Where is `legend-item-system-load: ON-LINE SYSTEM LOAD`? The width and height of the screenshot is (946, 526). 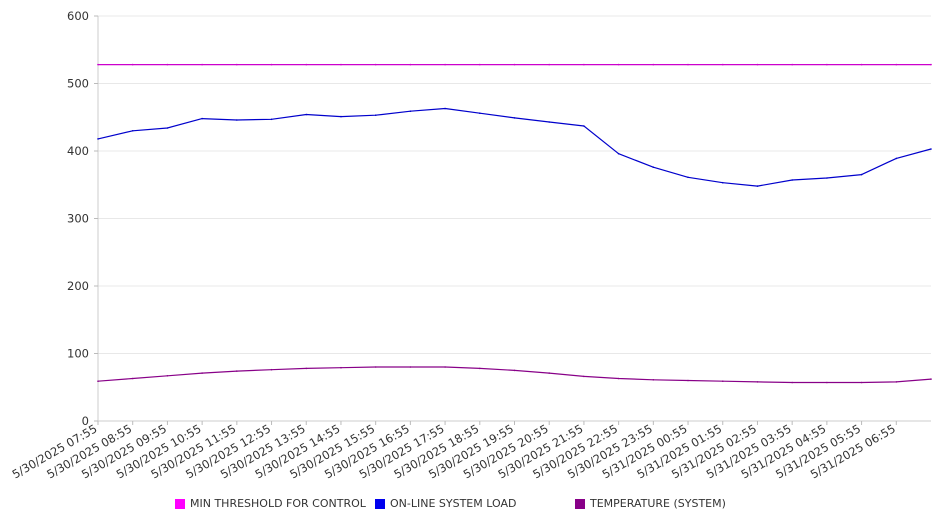 legend-item-system-load: ON-LINE SYSTEM LOAD is located at coordinates (445, 503).